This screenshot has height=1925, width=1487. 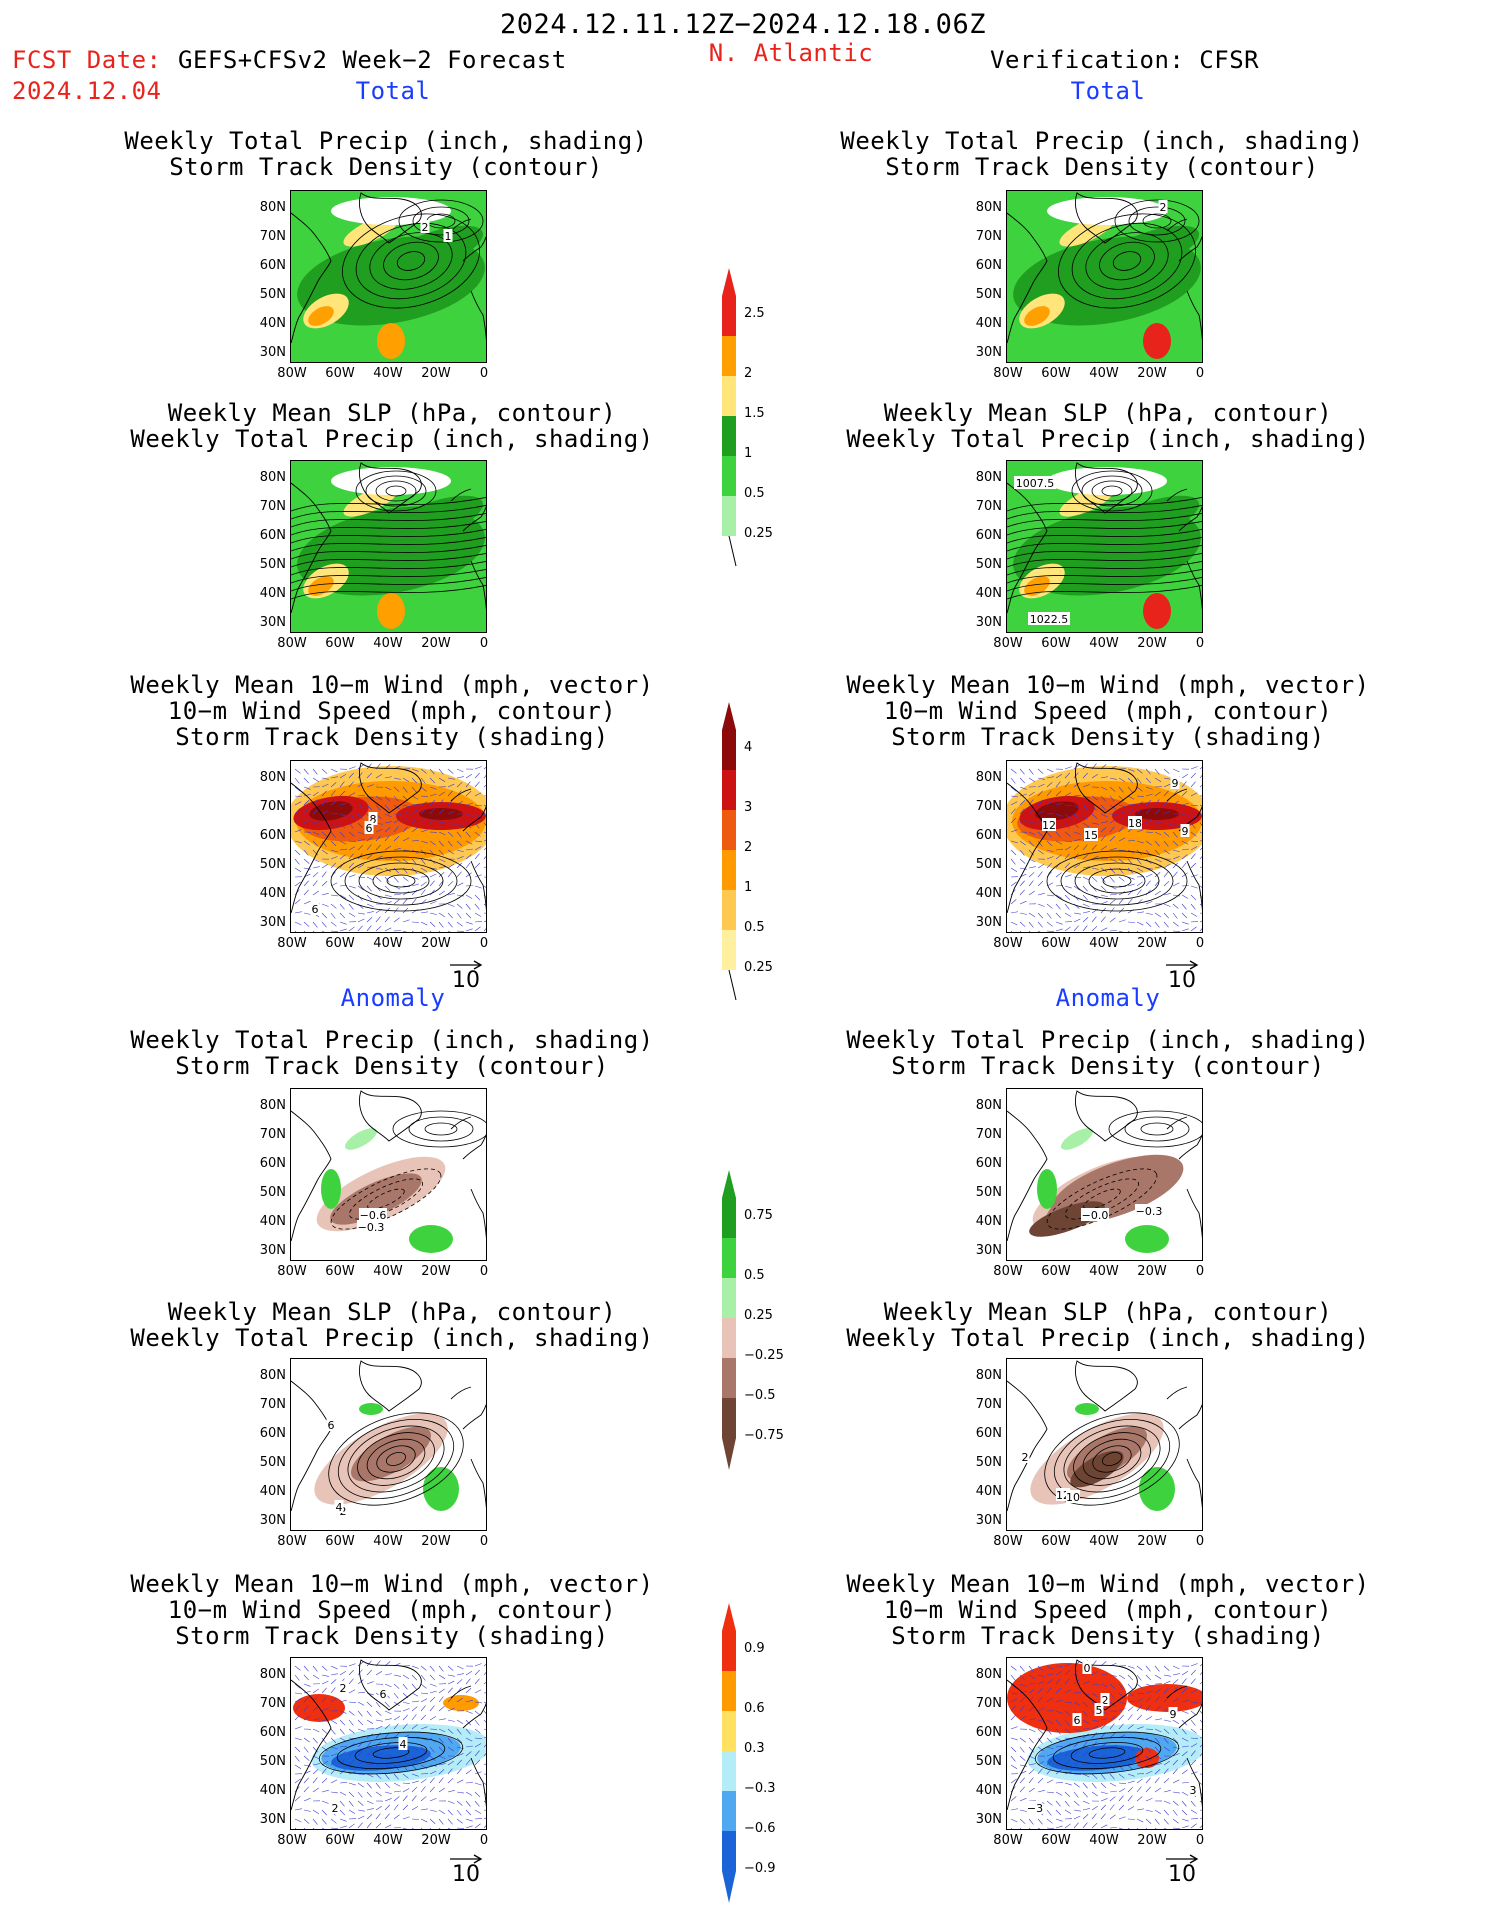 I want to click on section-anomaly-left: Anomaly, so click(x=393, y=998).